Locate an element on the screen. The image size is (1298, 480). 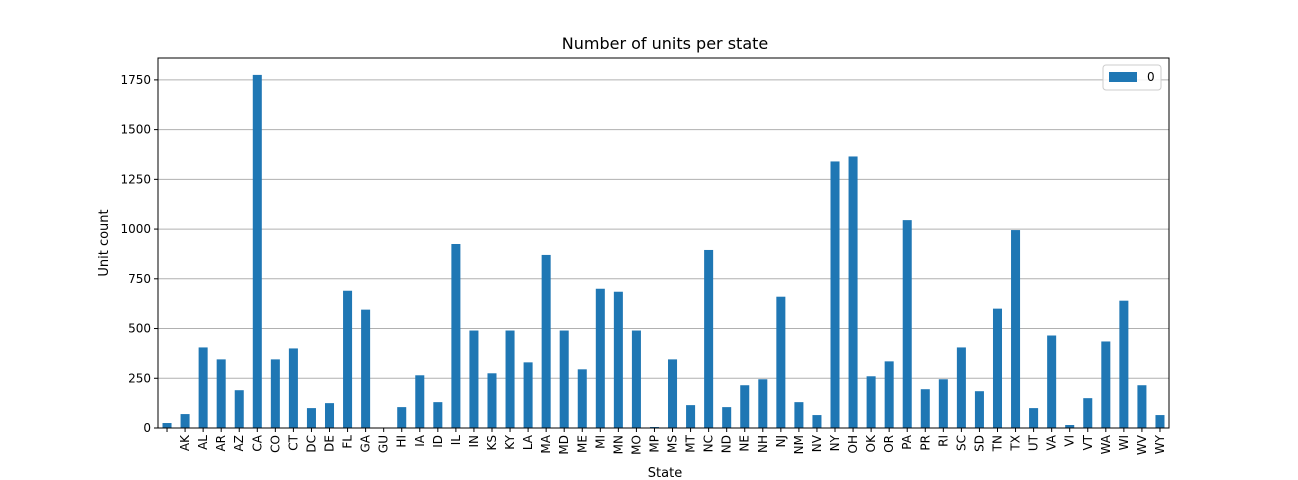
x-tick-label: NV is located at coordinates (817, 443).